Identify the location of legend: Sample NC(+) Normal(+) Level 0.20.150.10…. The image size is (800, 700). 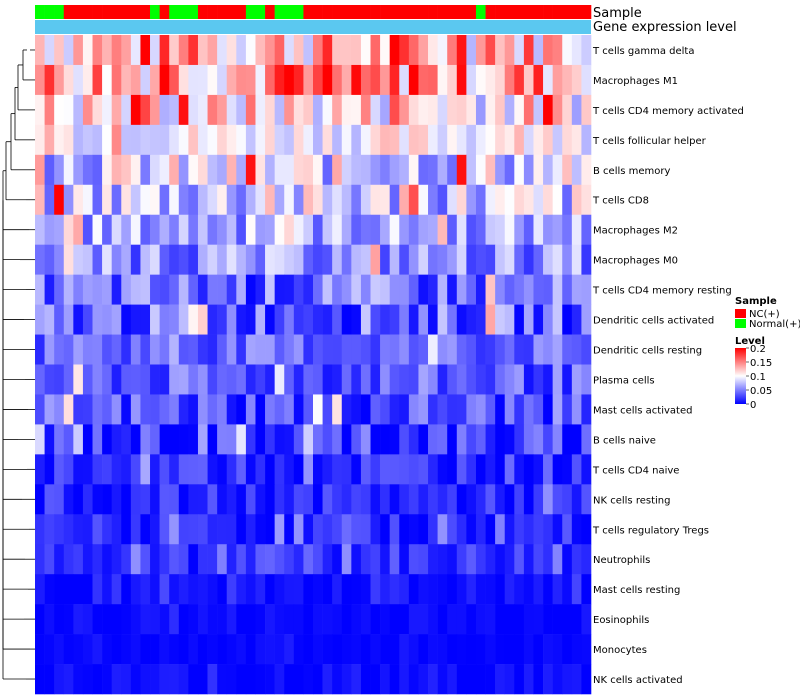
(767, 353).